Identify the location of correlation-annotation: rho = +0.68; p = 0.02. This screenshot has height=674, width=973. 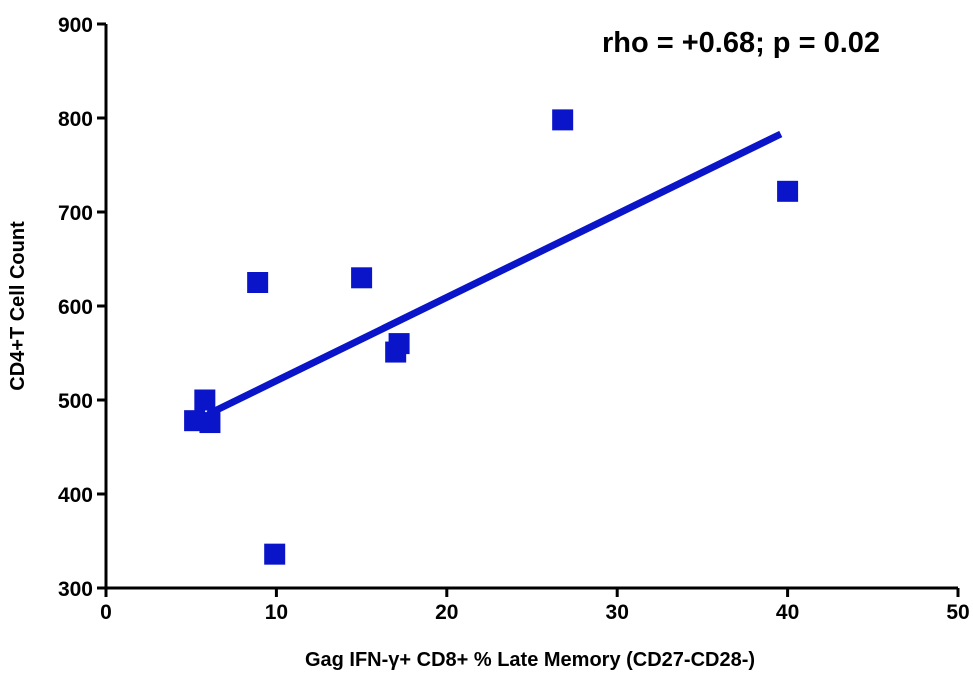
(741, 43).